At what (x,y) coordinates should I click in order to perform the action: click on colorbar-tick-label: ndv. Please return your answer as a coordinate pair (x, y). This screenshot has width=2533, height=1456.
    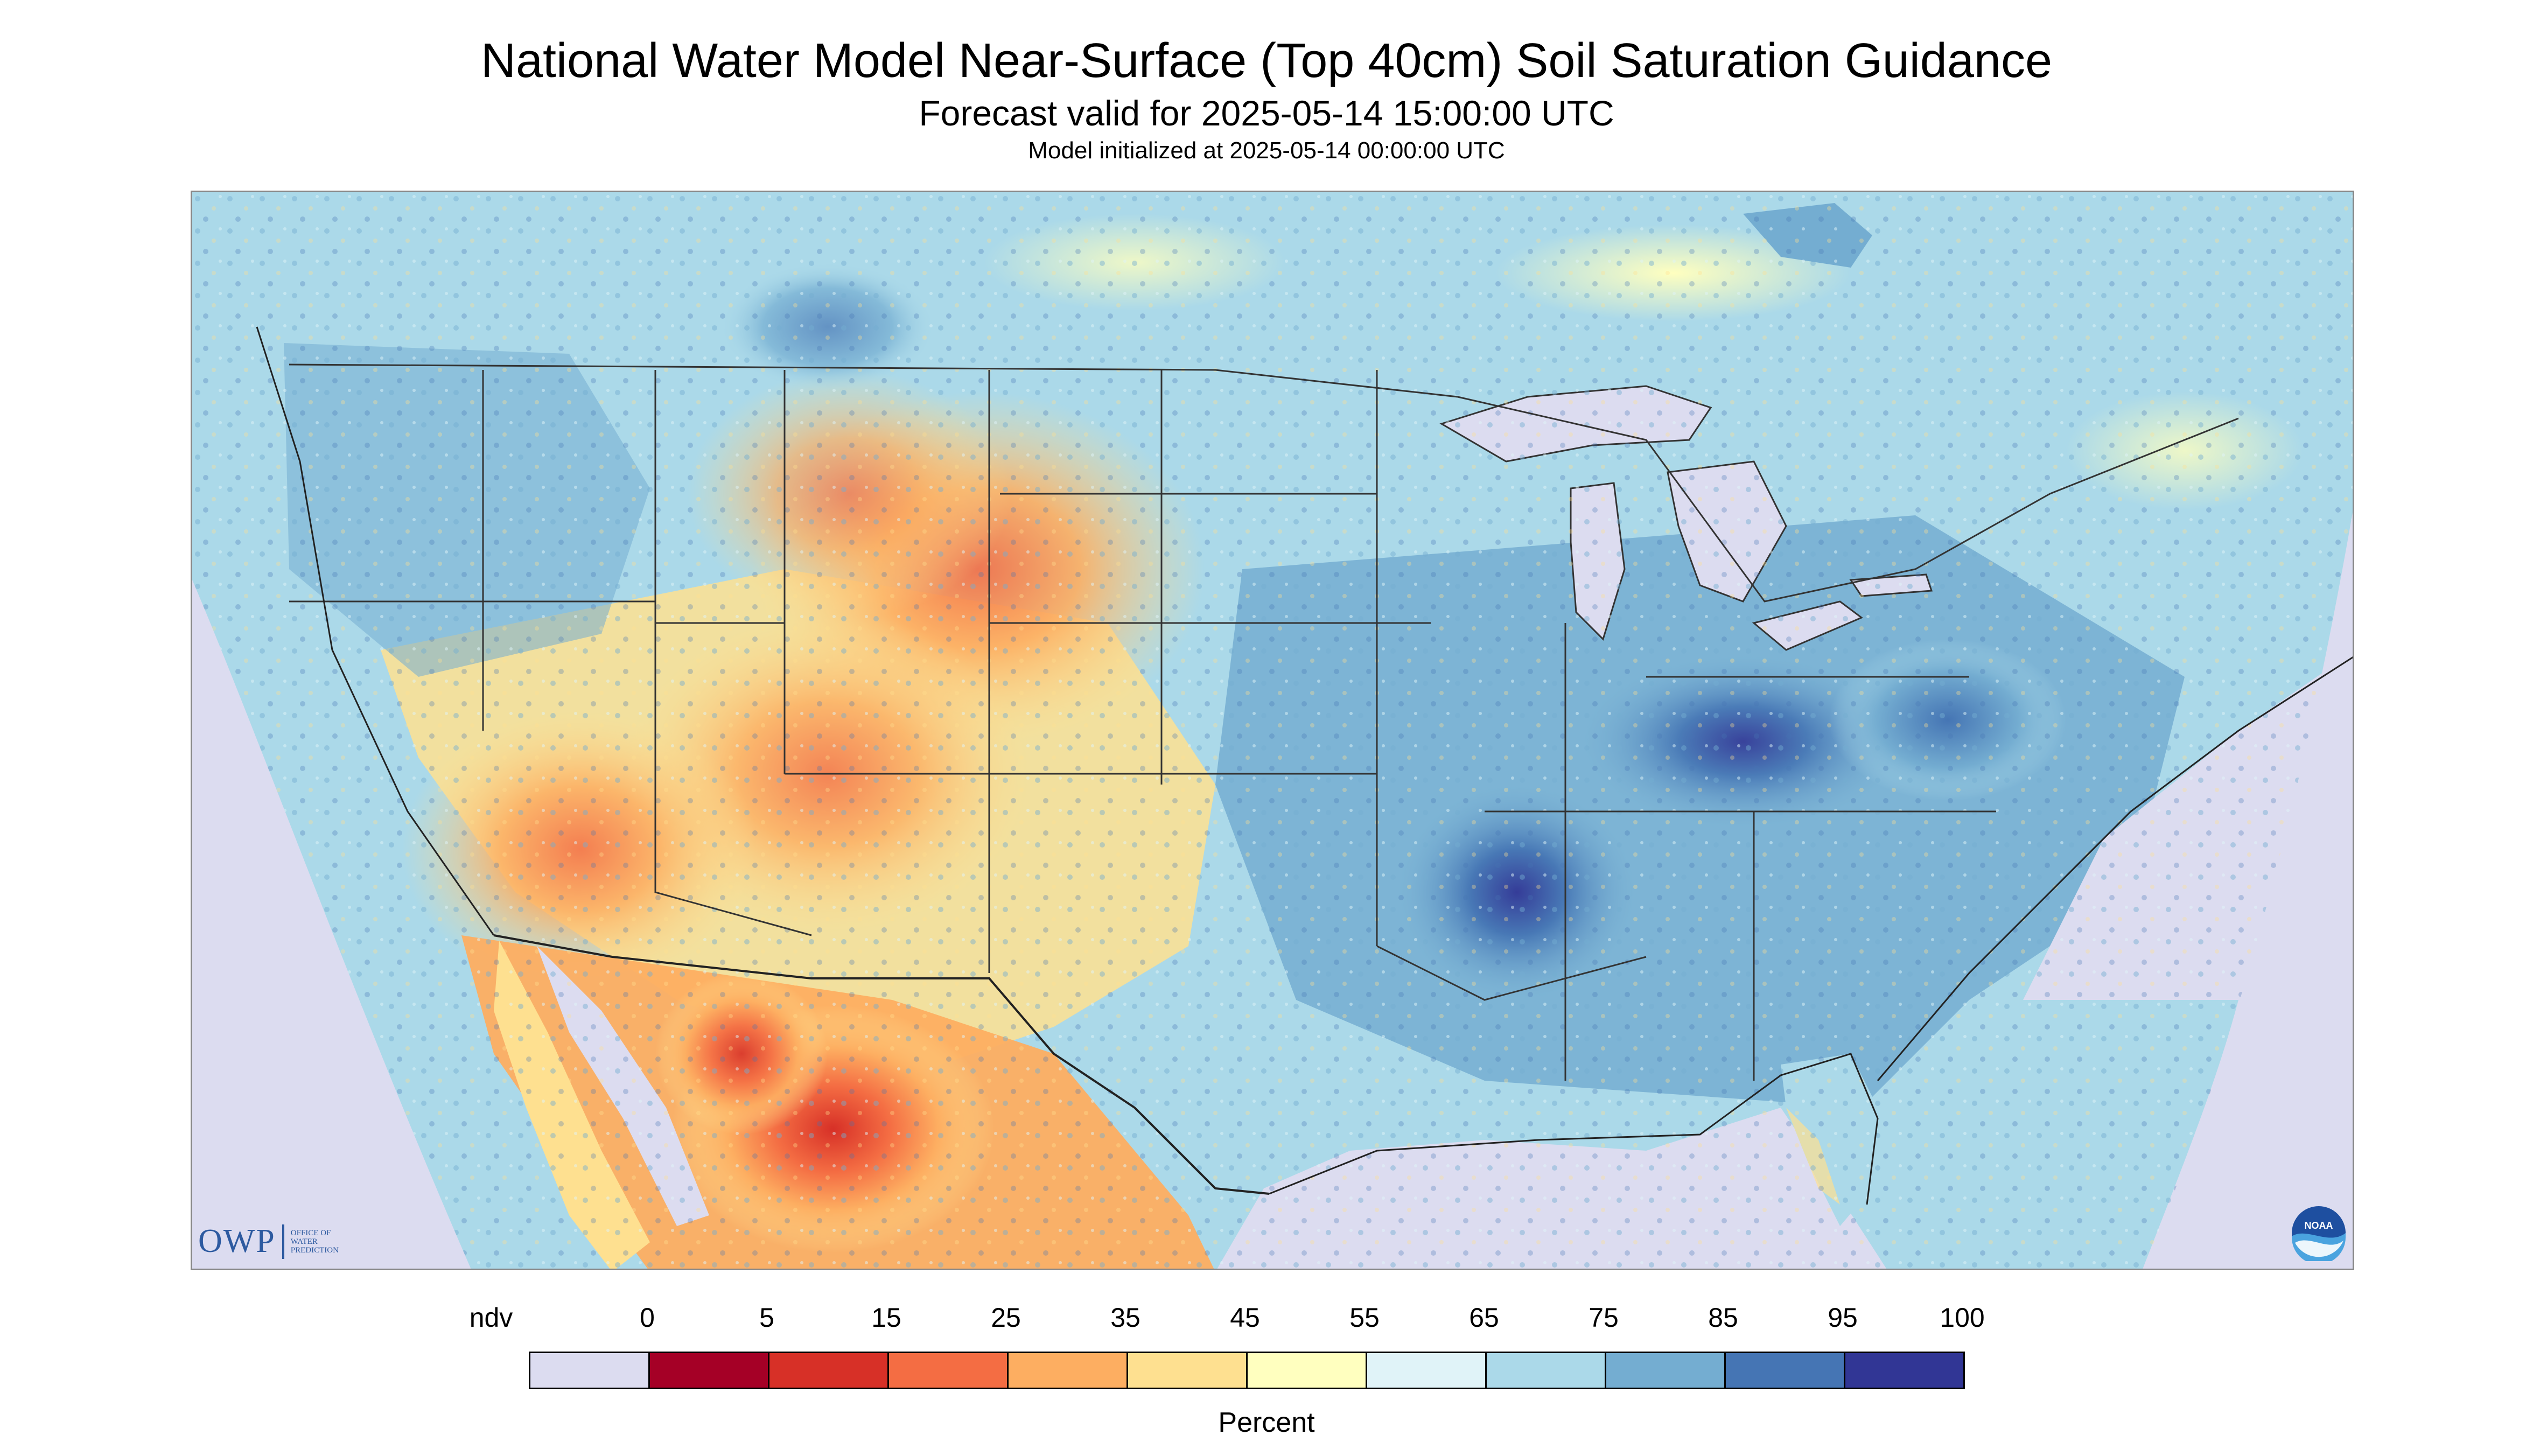
    Looking at the image, I should click on (491, 1318).